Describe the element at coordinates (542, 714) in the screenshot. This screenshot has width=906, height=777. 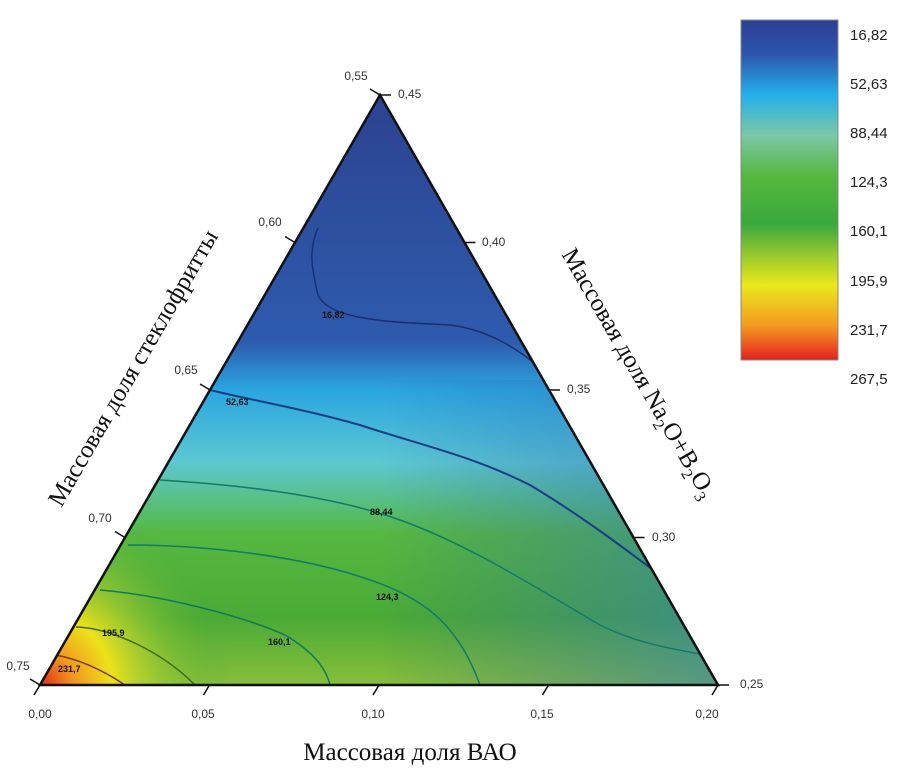
I see `bottom-tick-label-3: 0,15` at that location.